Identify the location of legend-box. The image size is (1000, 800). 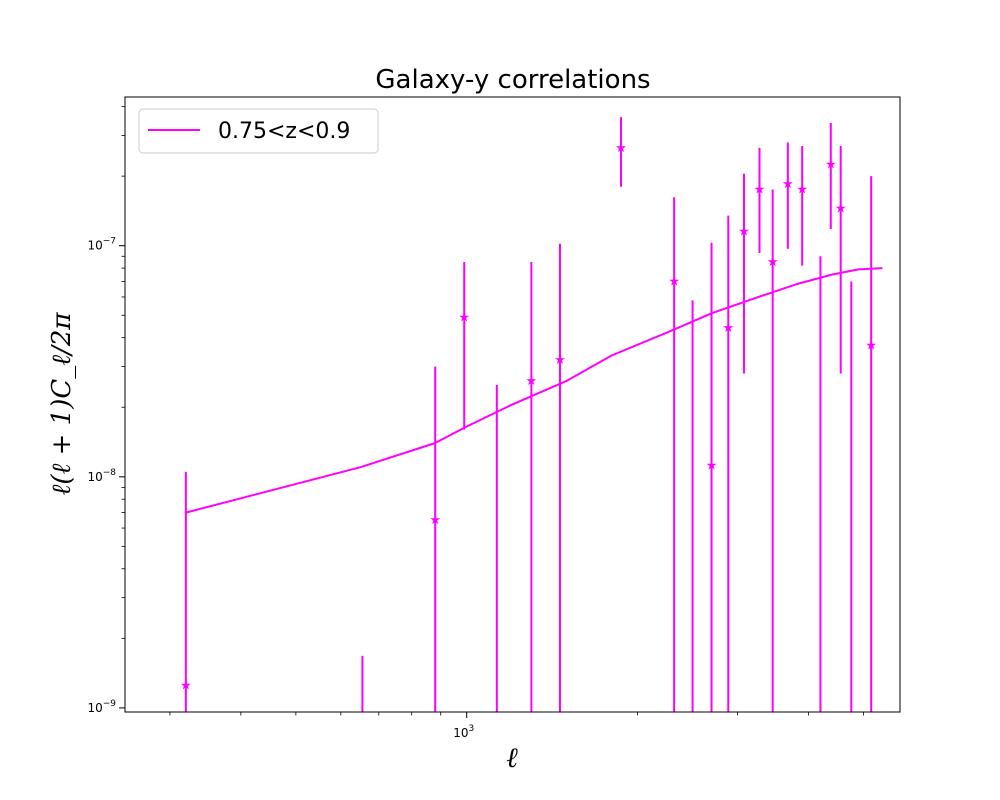
(258, 131).